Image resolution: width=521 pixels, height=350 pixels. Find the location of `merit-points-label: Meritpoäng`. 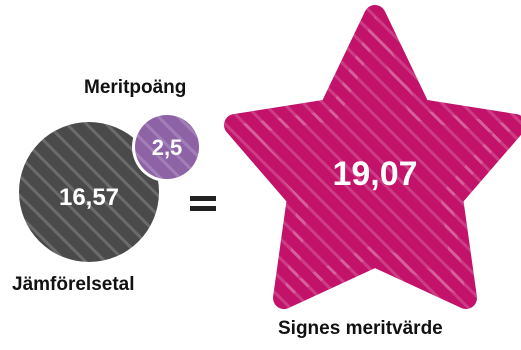

merit-points-label: Meritpoäng is located at coordinates (135, 87).